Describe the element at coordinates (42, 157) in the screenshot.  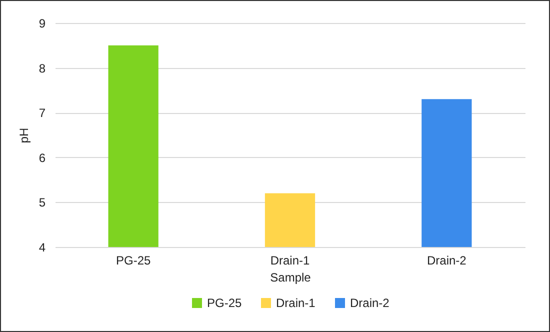
I see `y-tick-label: 6` at that location.